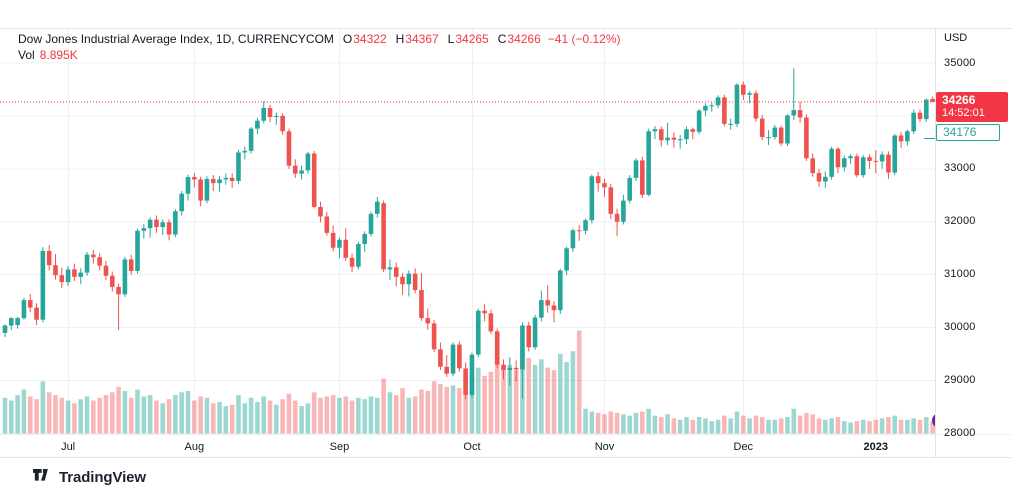 The image size is (1012, 498). I want to click on high-label: H, so click(400, 39).